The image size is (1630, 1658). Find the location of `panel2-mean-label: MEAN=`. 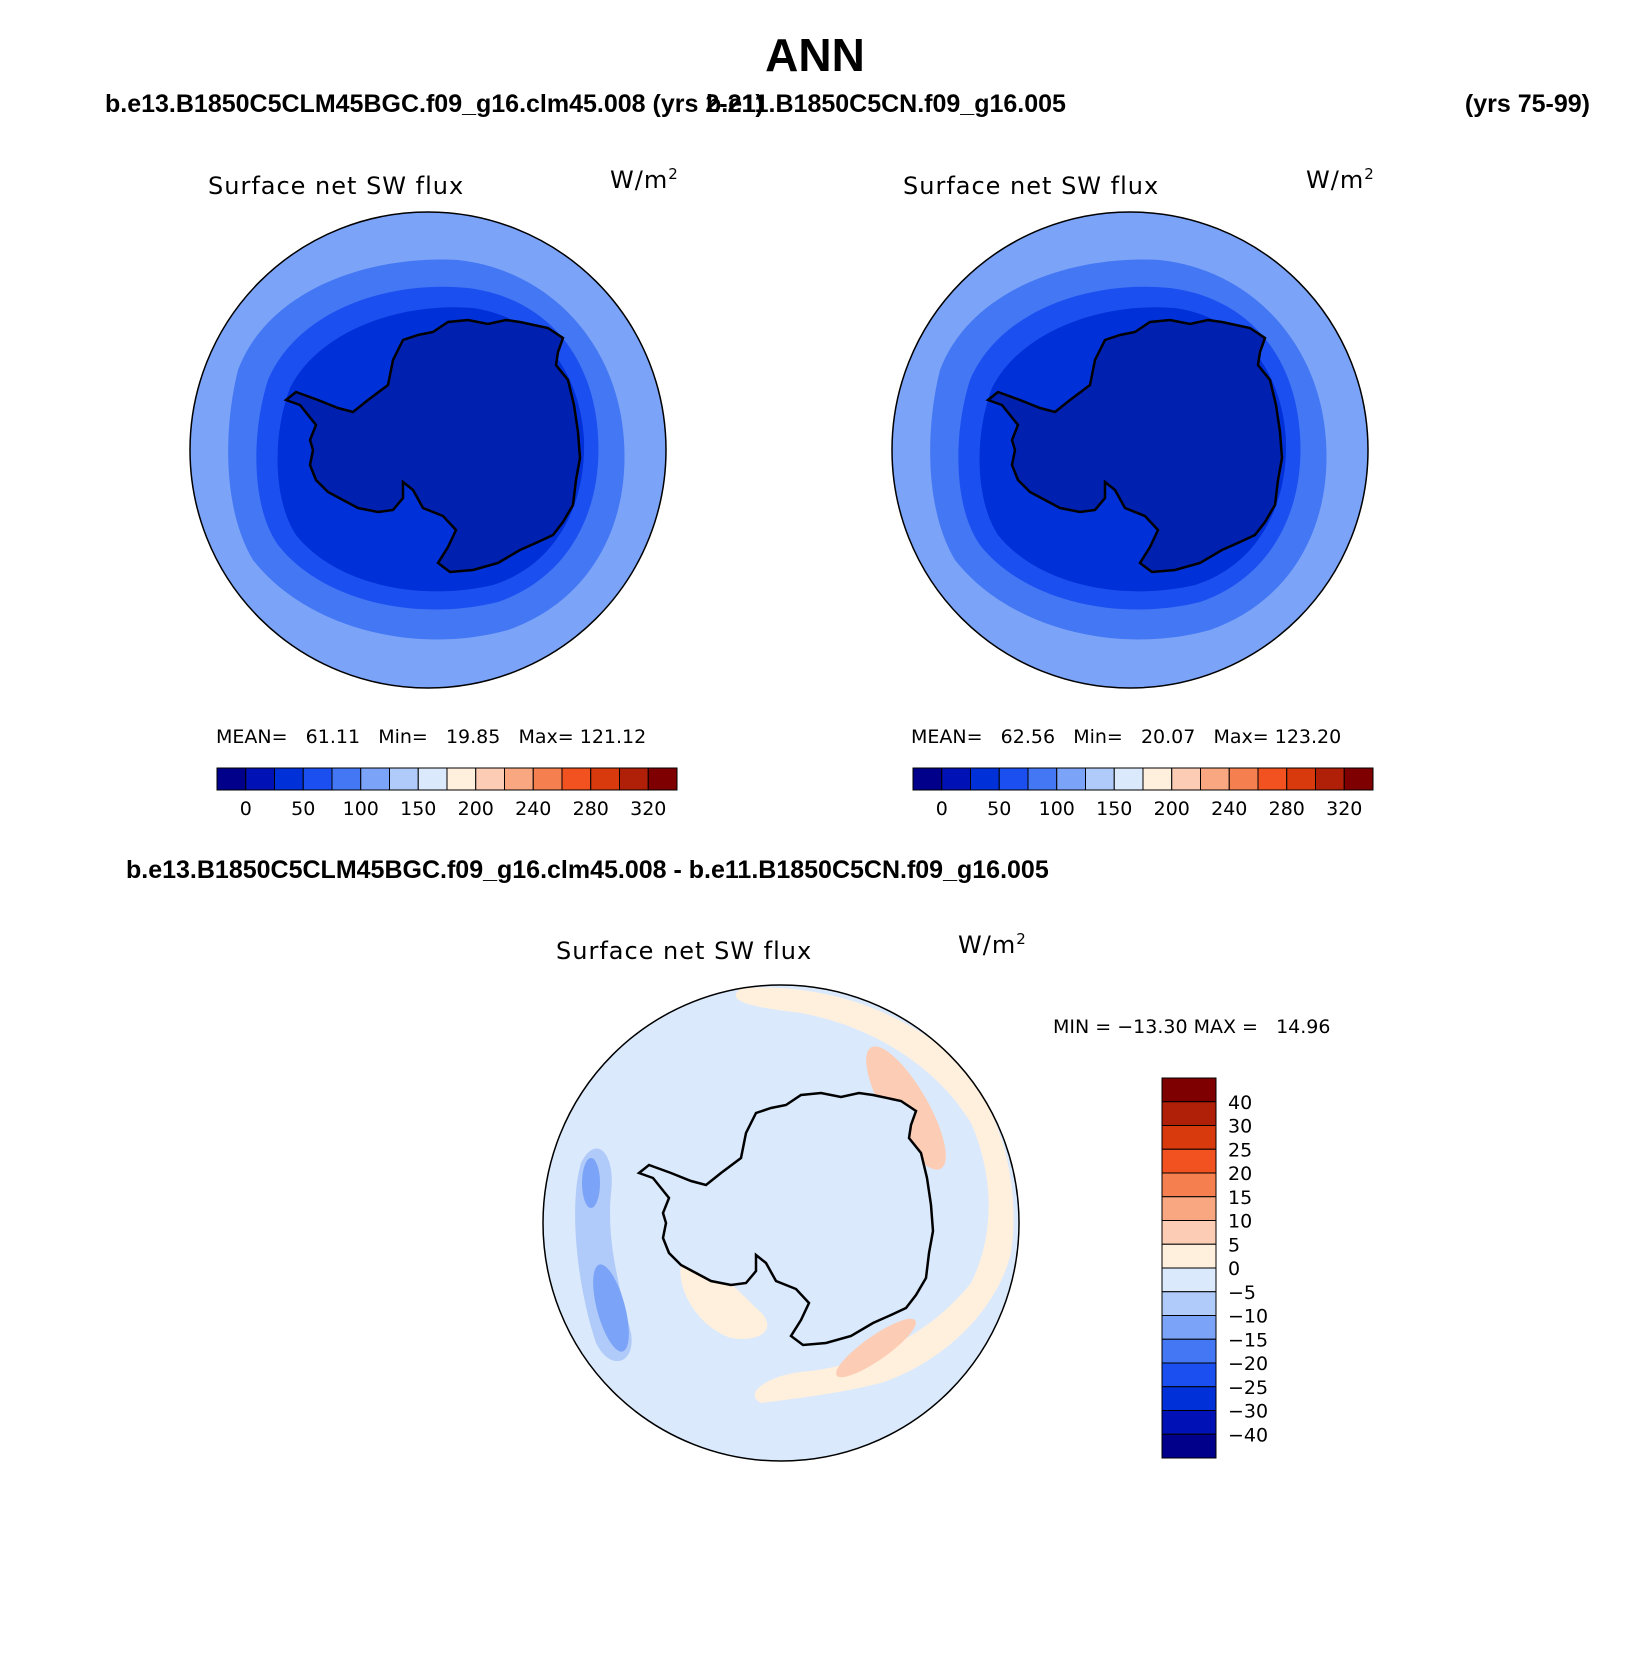

panel2-mean-label: MEAN= is located at coordinates (947, 737).